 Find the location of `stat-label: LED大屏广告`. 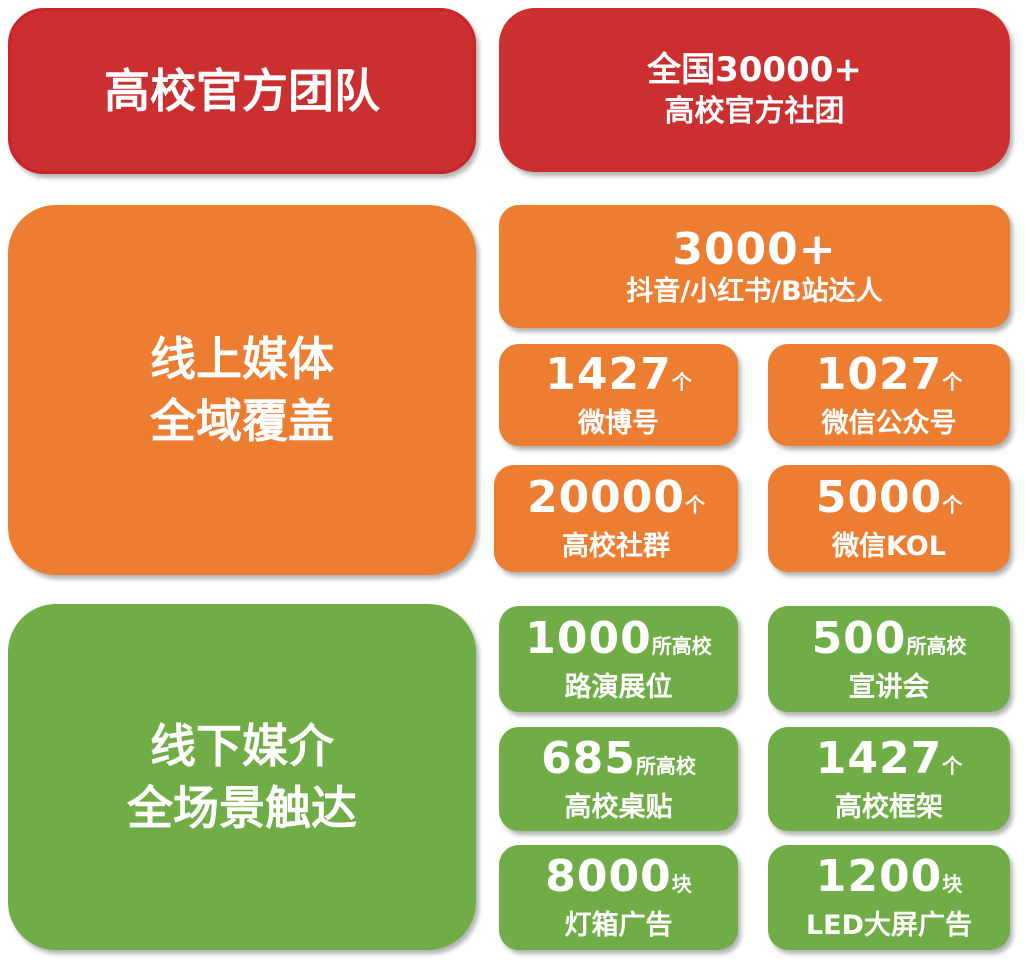

stat-label: LED大屏广告 is located at coordinates (889, 925).